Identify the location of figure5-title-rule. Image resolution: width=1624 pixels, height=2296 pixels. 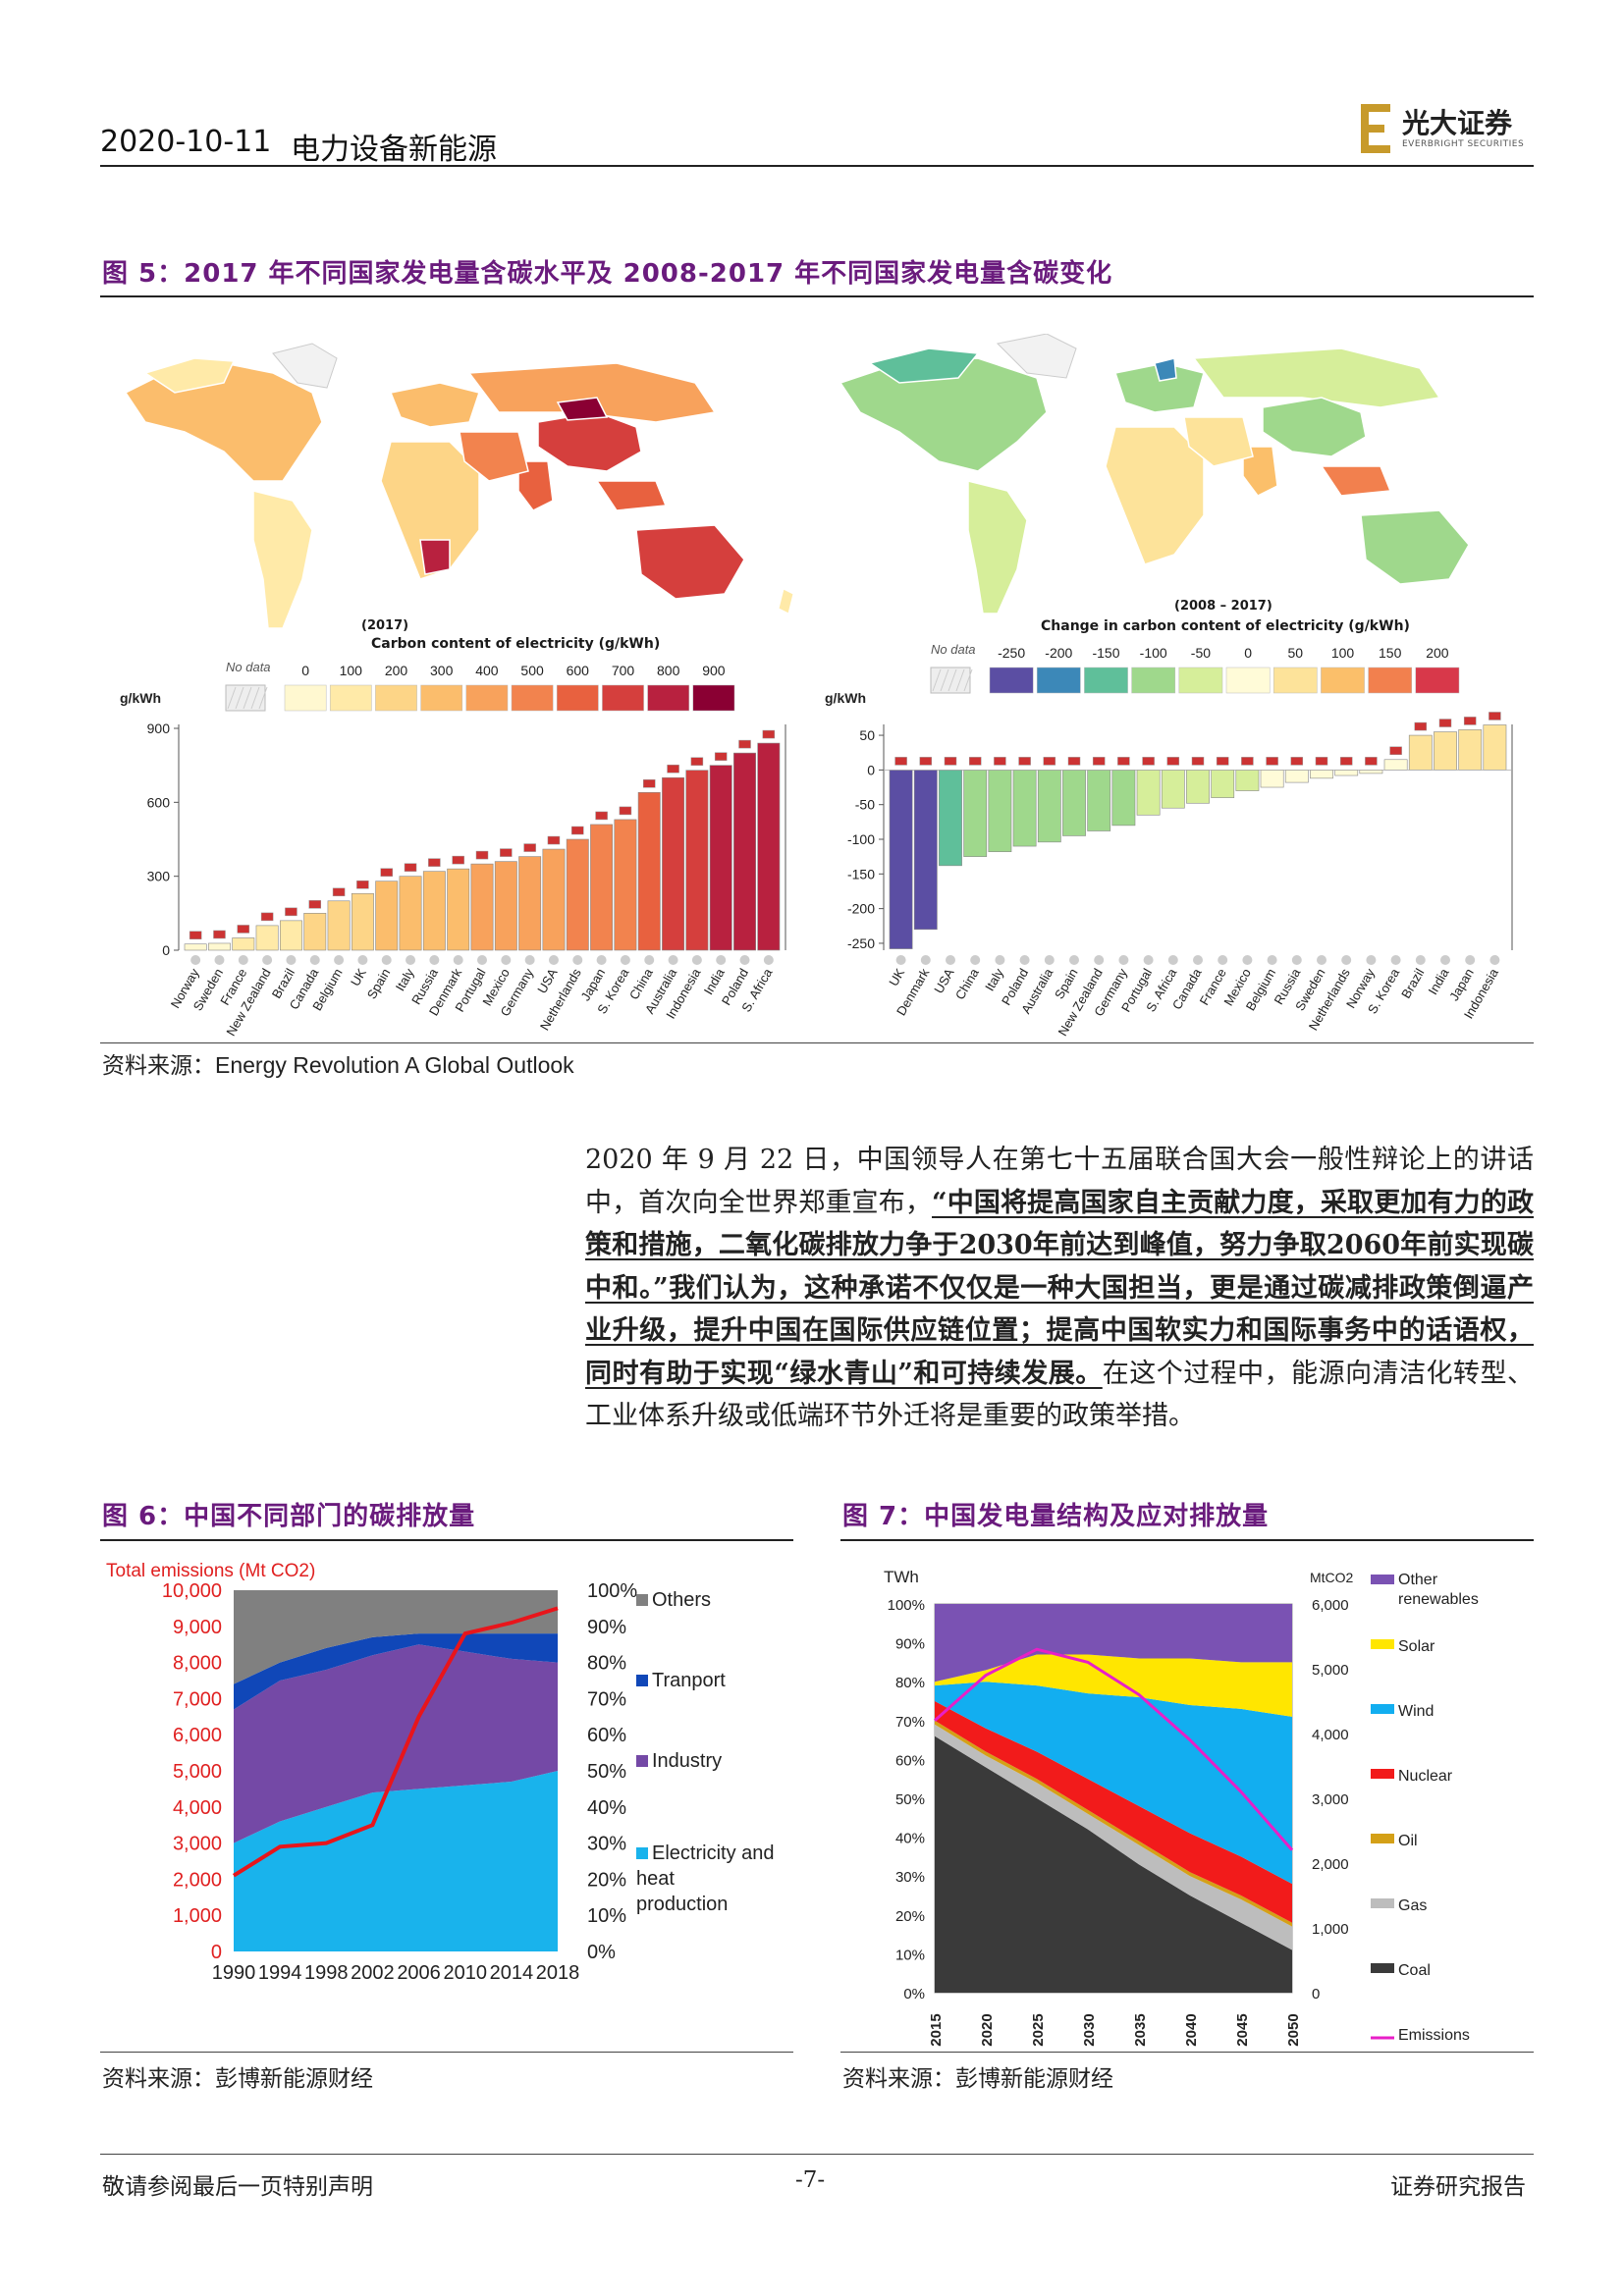
(817, 296).